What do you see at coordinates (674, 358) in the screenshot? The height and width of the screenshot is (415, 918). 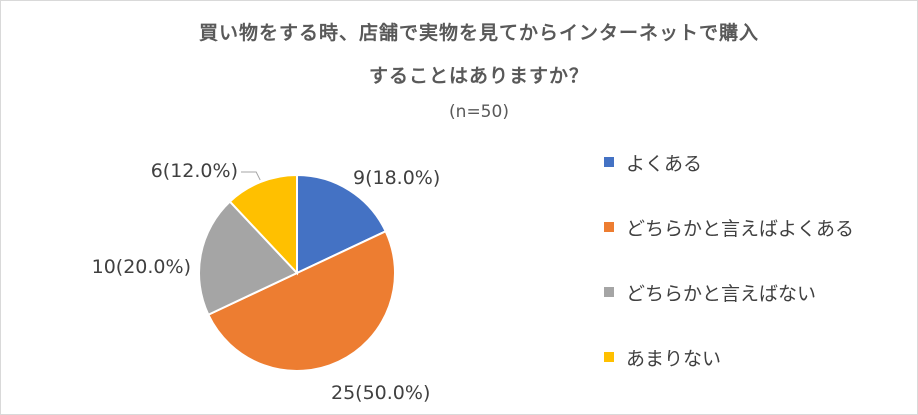 I see `legend-label: あまりない` at bounding box center [674, 358].